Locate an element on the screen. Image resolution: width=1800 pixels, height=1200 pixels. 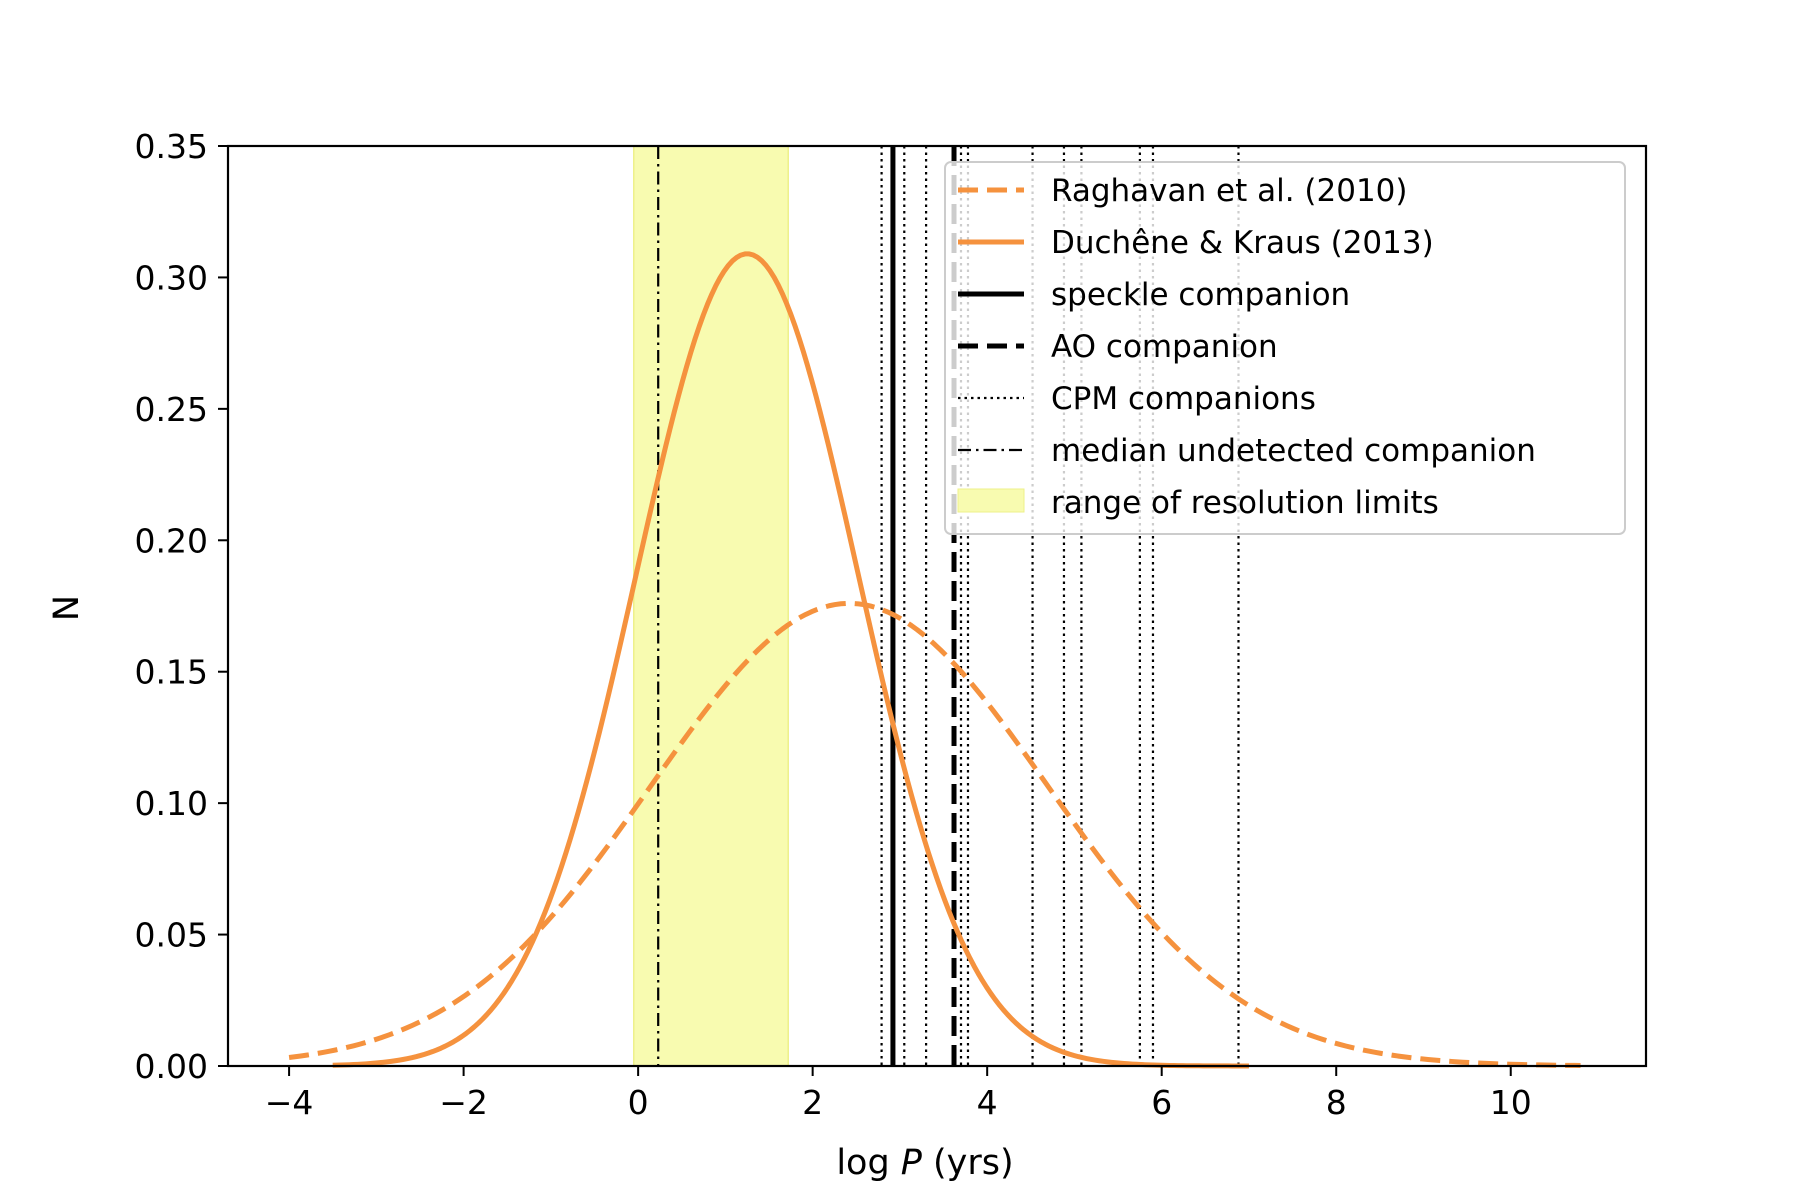
legend-label-median: median undetected companion is located at coordinates (1293, 451).